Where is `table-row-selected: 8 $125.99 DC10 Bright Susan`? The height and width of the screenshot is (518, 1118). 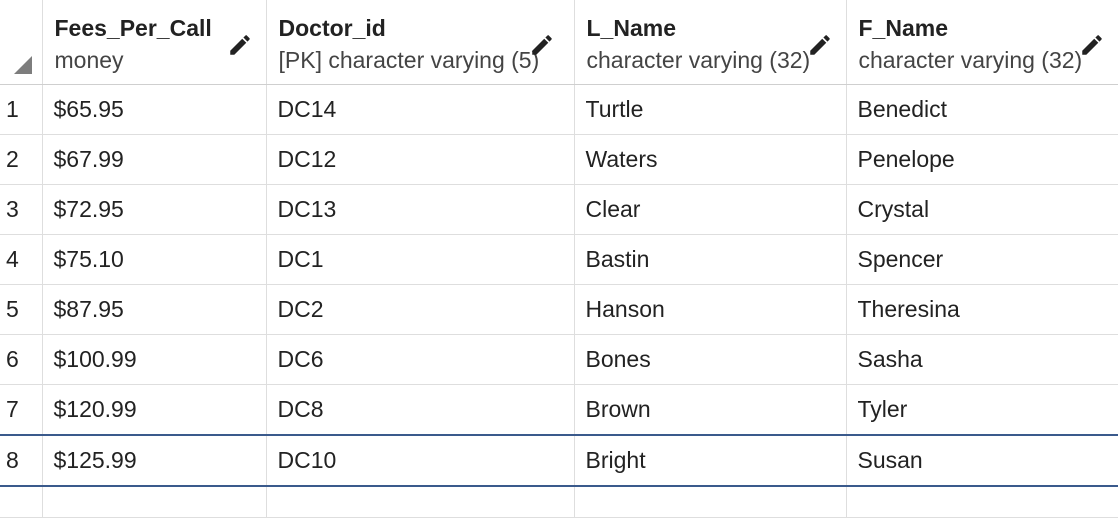
table-row-selected: 8 $125.99 DC10 Bright Susan is located at coordinates (559, 460).